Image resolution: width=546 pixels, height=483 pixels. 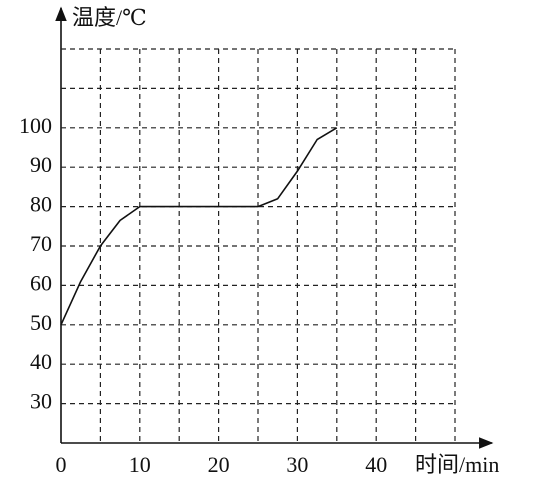 What do you see at coordinates (140, 464) in the screenshot?
I see `x-tick-label: 10` at bounding box center [140, 464].